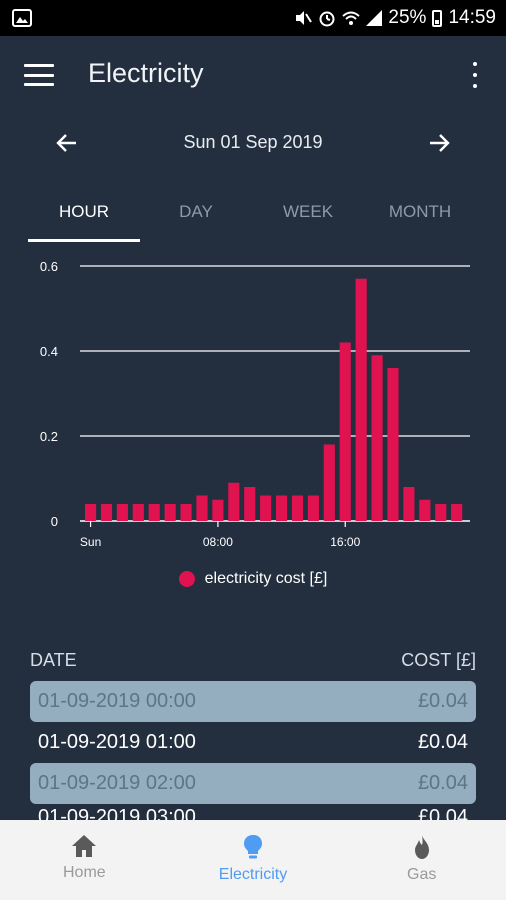 Image resolution: width=506 pixels, height=900 pixels. What do you see at coordinates (186, 579) in the screenshot?
I see `legend-swatch` at bounding box center [186, 579].